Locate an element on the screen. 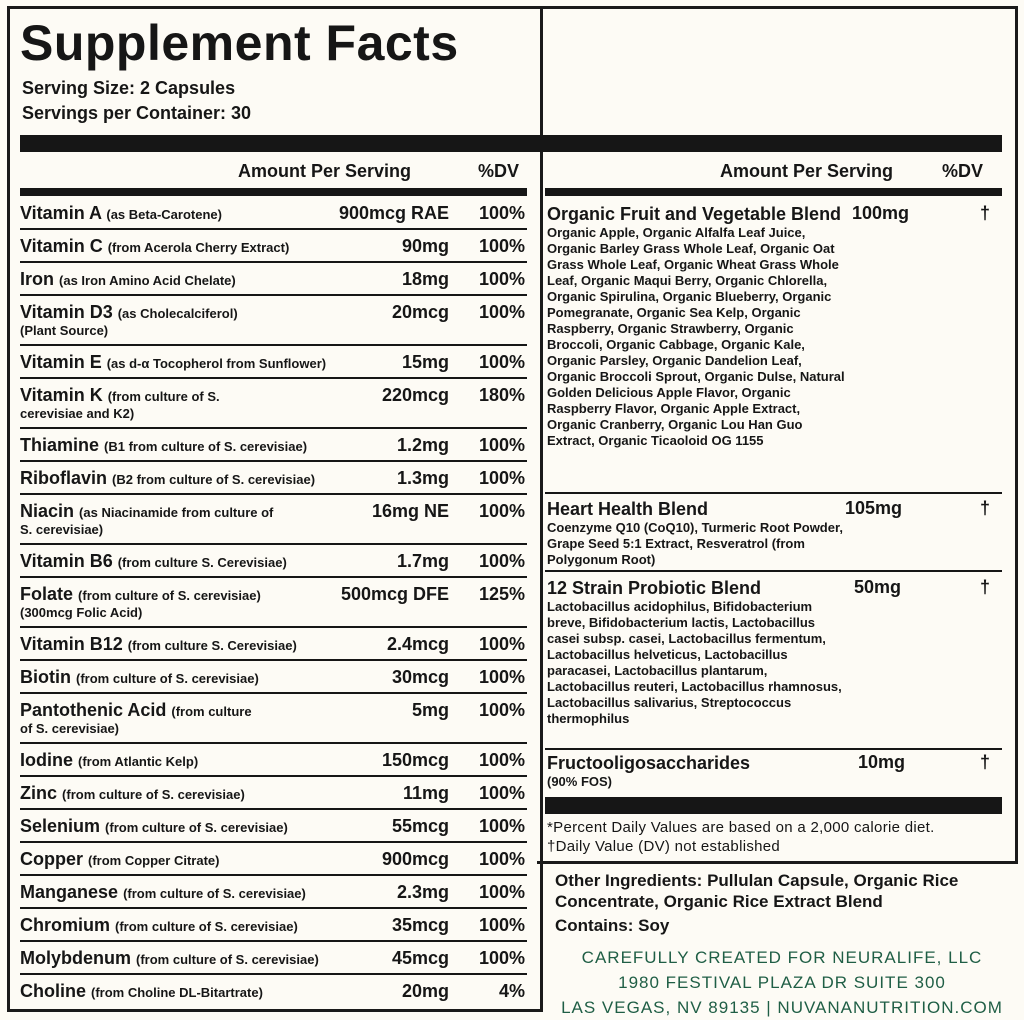  nutrient-amount: 1.7mg is located at coordinates (422, 561).